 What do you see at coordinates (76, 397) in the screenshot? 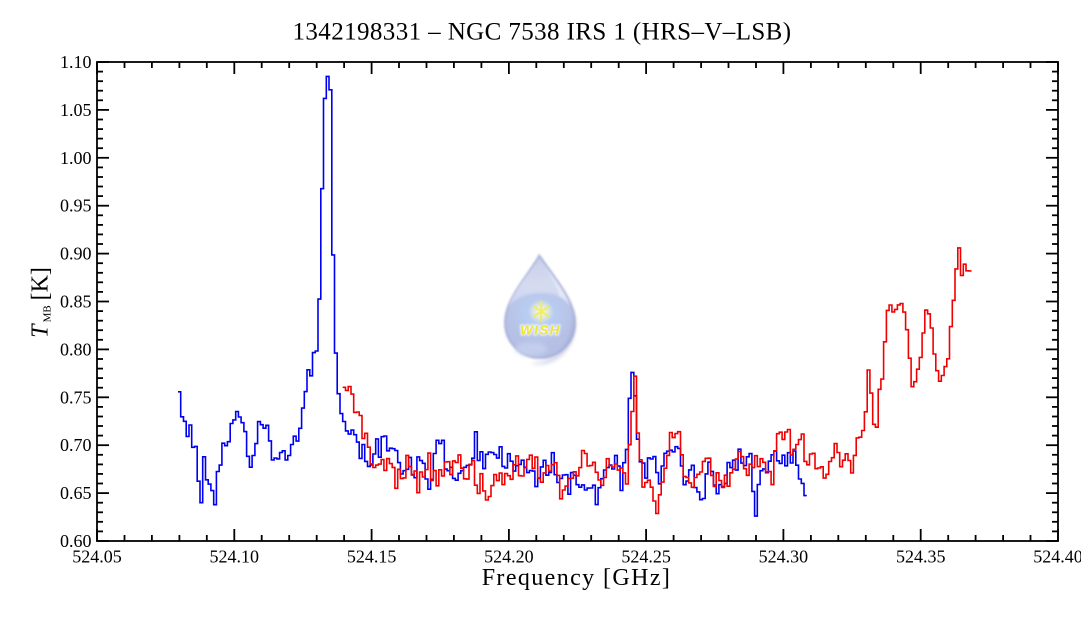
I see `svg-text: 0.75` at bounding box center [76, 397].